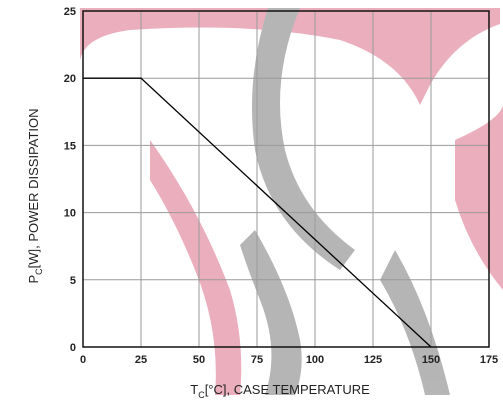 Image resolution: width=503 pixels, height=403 pixels. What do you see at coordinates (196, 267) in the screenshot?
I see `watermark-red-curve` at bounding box center [196, 267].